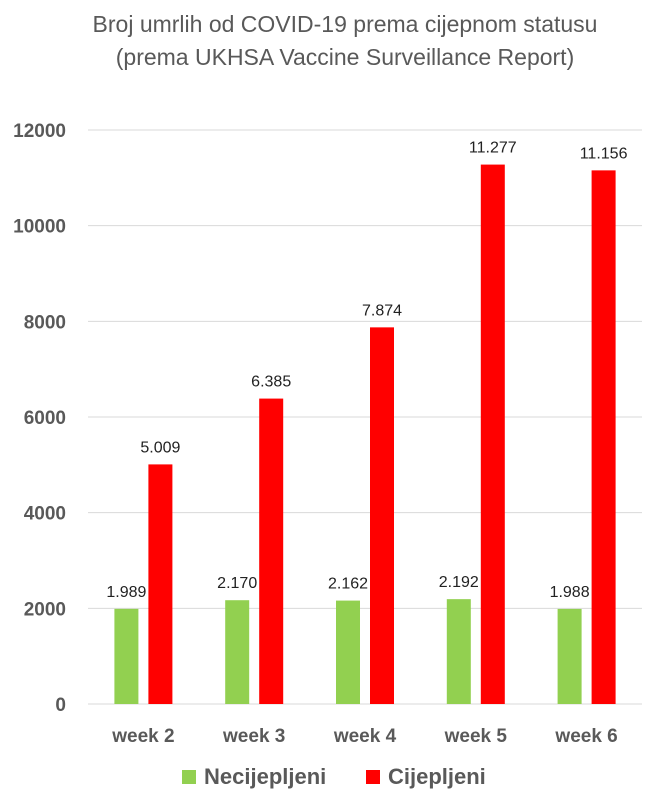 The width and height of the screenshot is (658, 810). What do you see at coordinates (45, 322) in the screenshot?
I see `y-tick-label: 8000` at bounding box center [45, 322].